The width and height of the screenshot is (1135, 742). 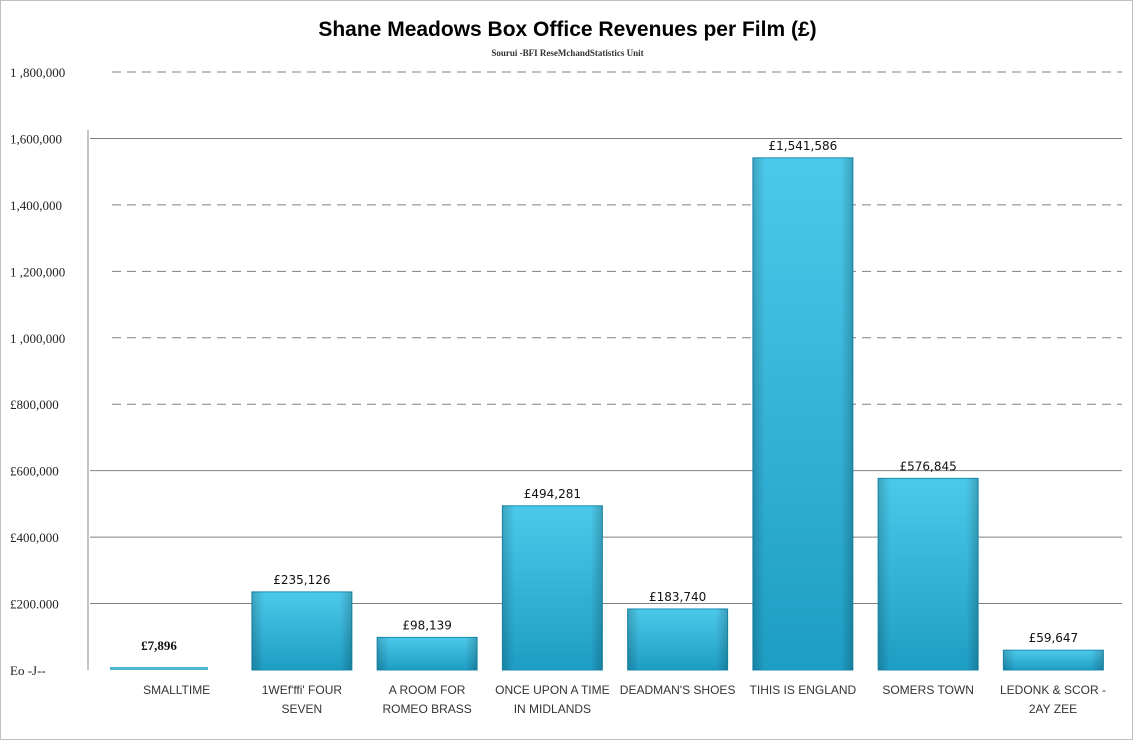 What do you see at coordinates (803, 690) in the screenshot?
I see `category-label: TIHIS IS ENGLAND` at bounding box center [803, 690].